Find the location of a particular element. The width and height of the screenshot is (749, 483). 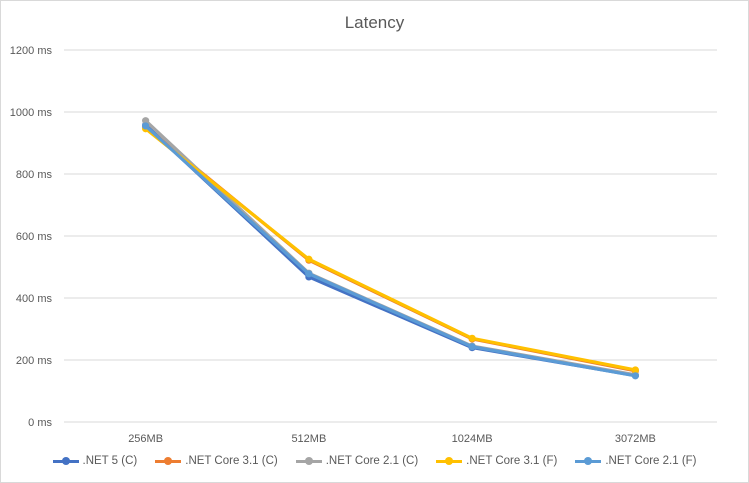

y-tick-label: 600 ms is located at coordinates (34, 237).